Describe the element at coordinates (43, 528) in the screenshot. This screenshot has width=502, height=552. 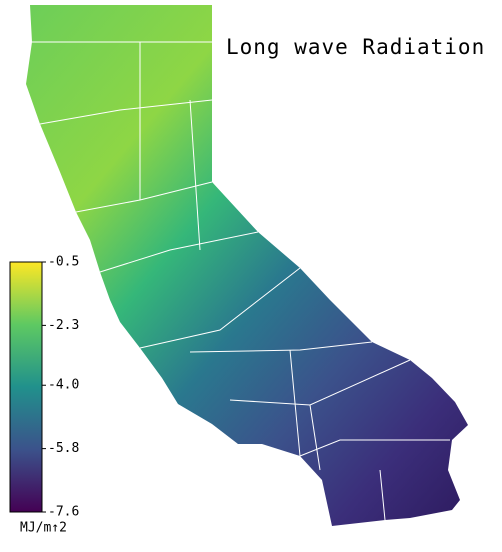
I see `colorbar-label: MJ/m↑2` at that location.